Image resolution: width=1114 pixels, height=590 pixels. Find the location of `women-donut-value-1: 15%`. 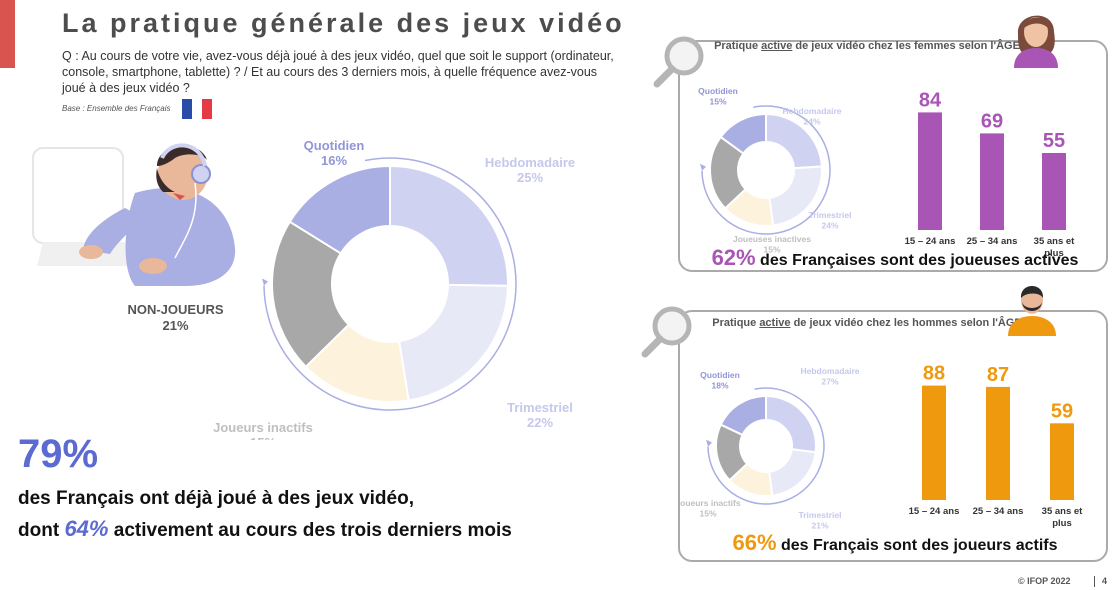

women-donut-value-1: 15% is located at coordinates (717, 102).